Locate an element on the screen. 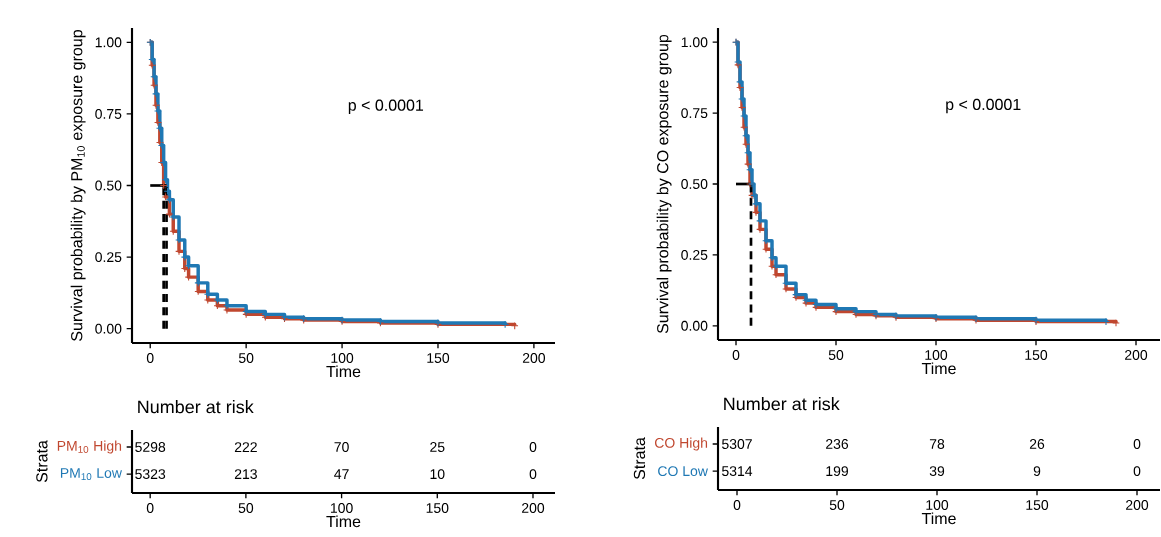  data-label: 199 is located at coordinates (837, 471).